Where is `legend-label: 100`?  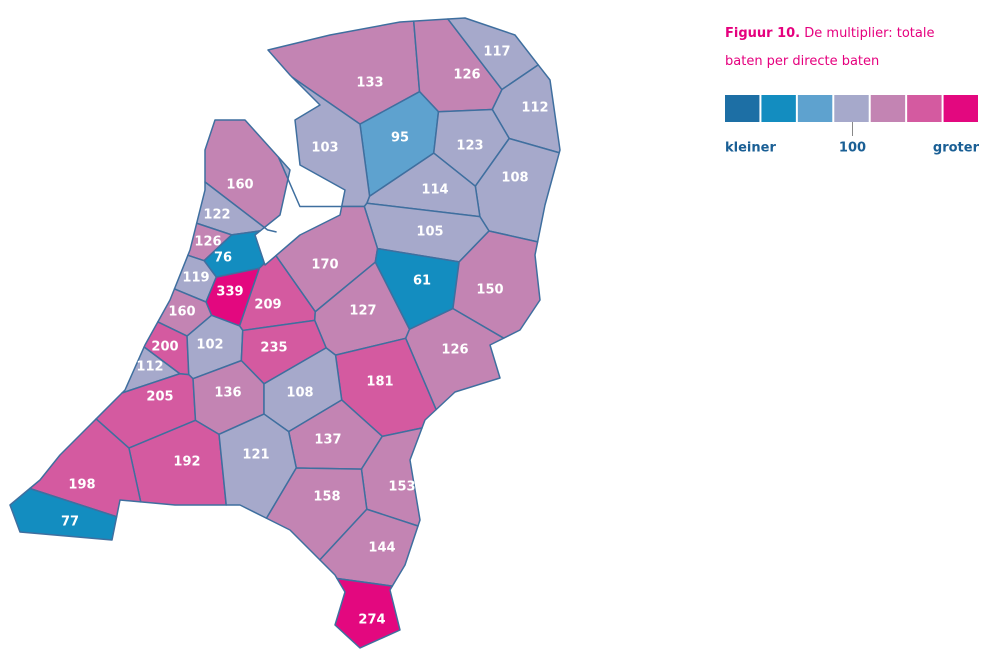 legend-label: 100 is located at coordinates (852, 148).